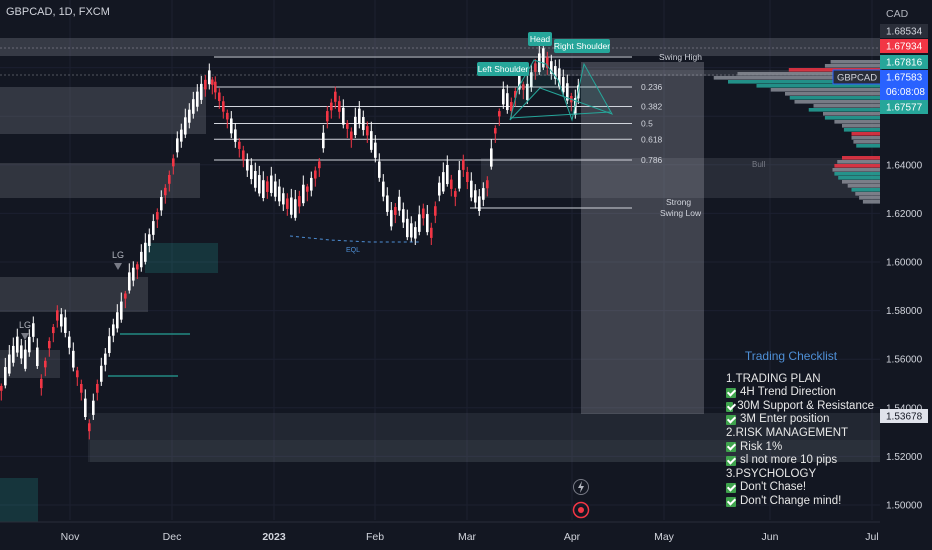 The width and height of the screenshot is (932, 550). I want to click on time-tick: Apr, so click(572, 537).